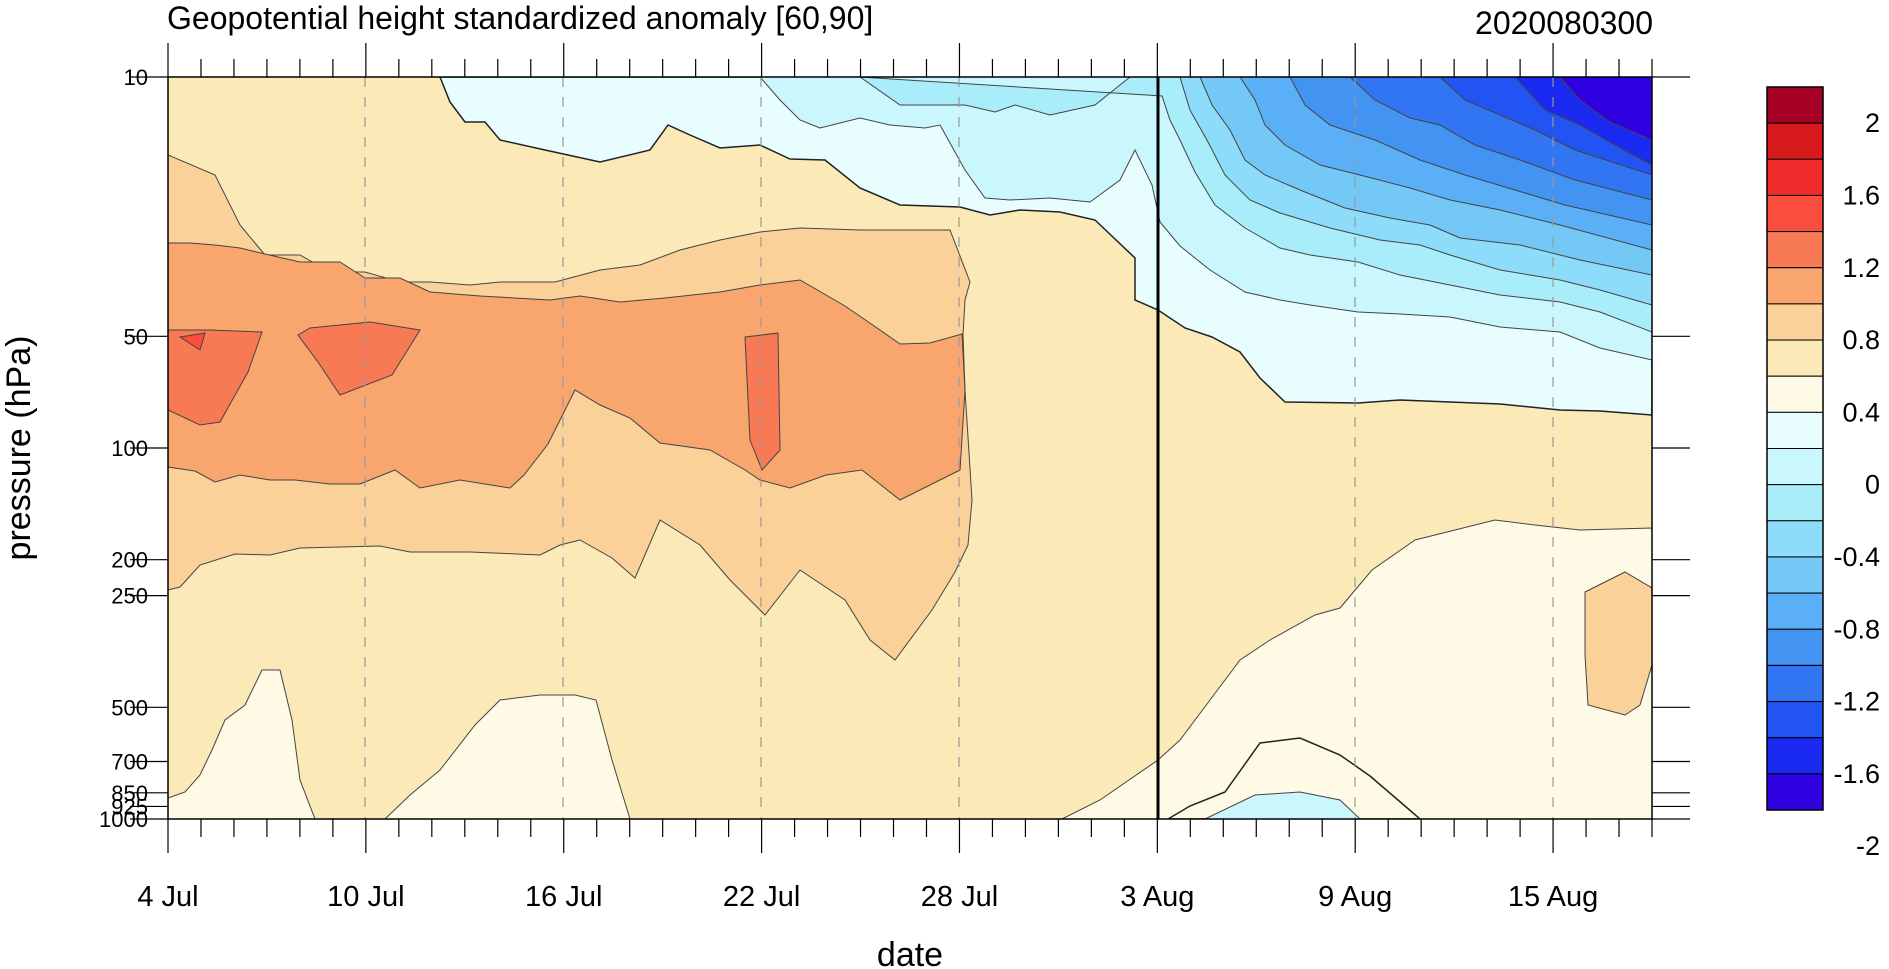  Describe the element at coordinates (1553, 897) in the screenshot. I see `x-tick-label: 15 Aug` at that location.